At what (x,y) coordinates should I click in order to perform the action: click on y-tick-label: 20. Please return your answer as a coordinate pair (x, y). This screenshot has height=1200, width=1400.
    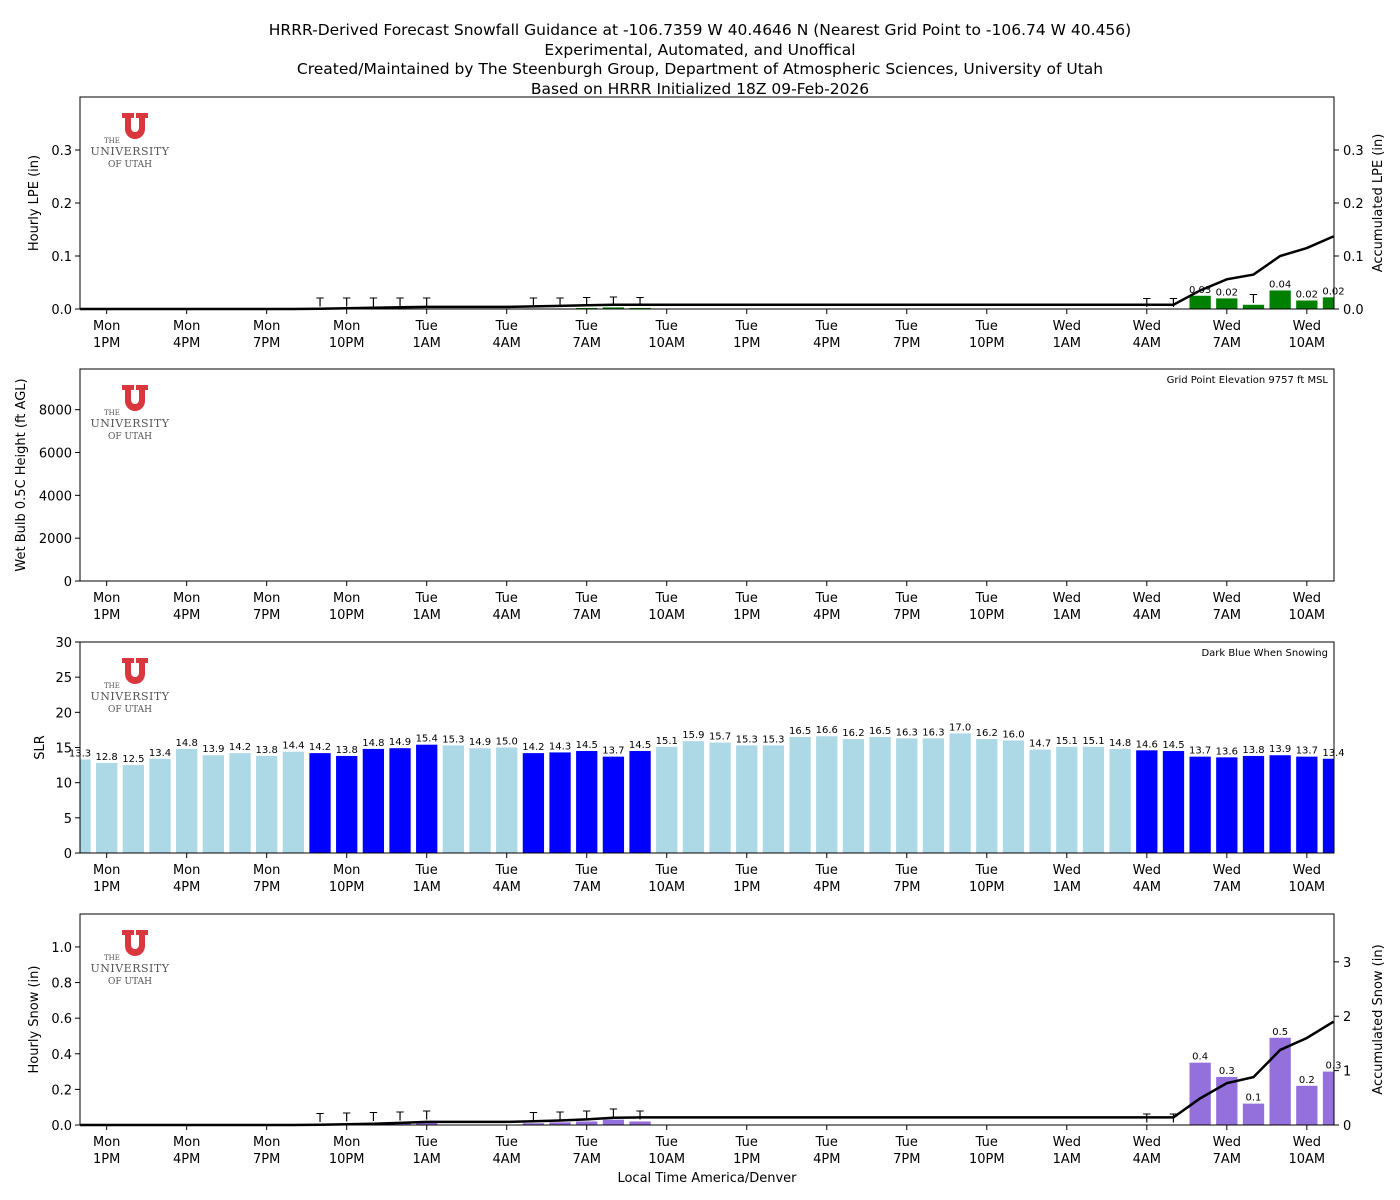
    Looking at the image, I should click on (63, 713).